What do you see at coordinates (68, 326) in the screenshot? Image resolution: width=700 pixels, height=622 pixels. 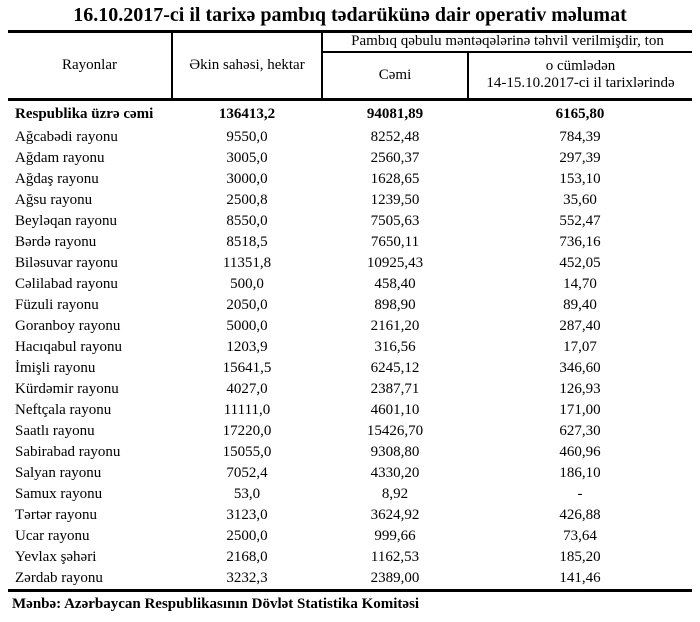 I see `region-cell: Goranboy rayonu` at bounding box center [68, 326].